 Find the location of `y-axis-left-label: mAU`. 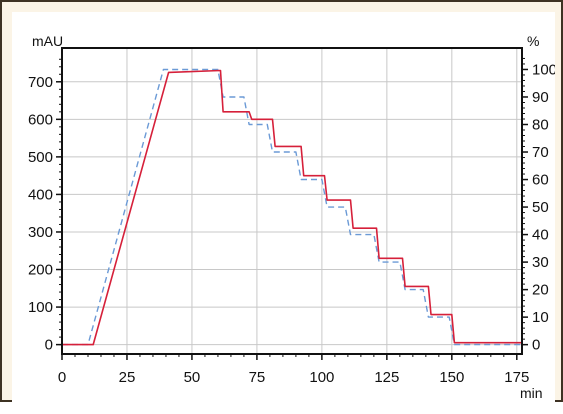

y-axis-left-label: mAU is located at coordinates (47, 41).